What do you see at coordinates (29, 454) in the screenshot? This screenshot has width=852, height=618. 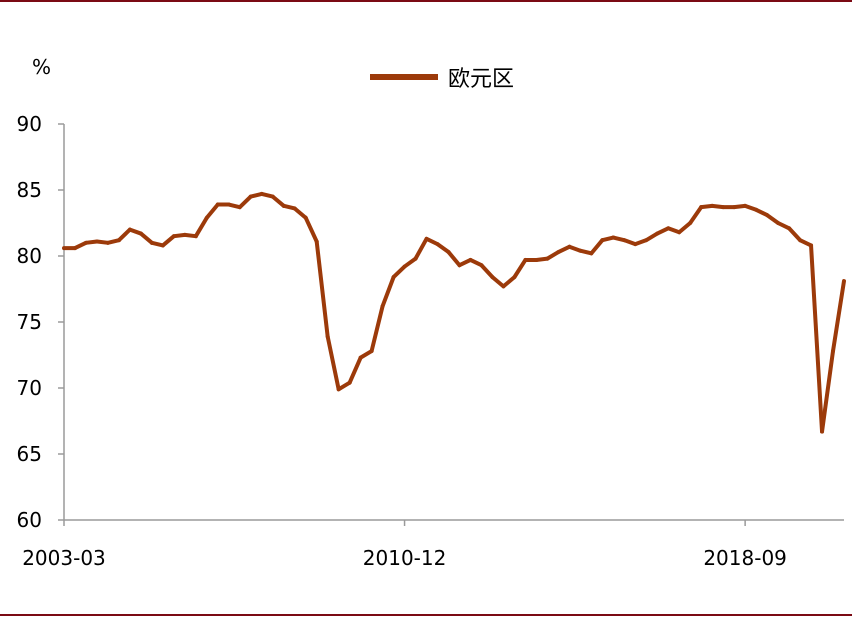 I see `y-tick-label: 65` at bounding box center [29, 454].